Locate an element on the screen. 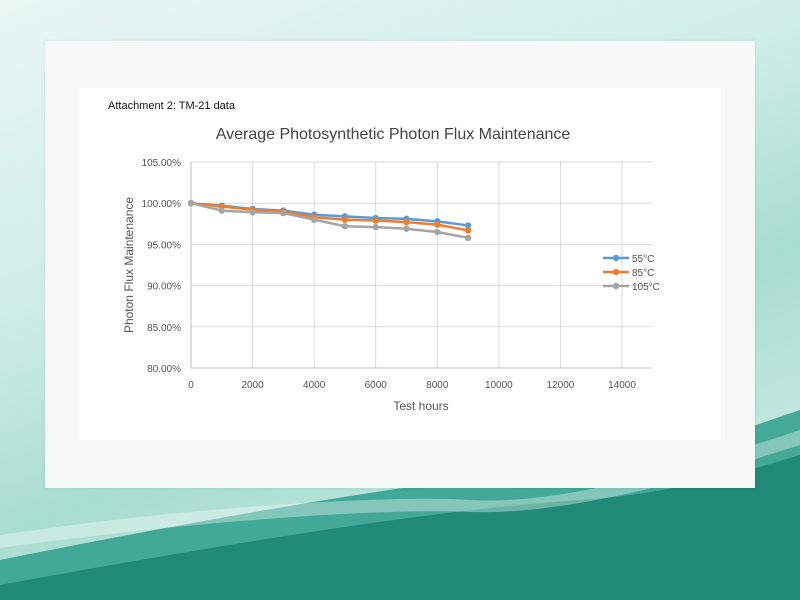 The height and width of the screenshot is (600, 800). x-tick-label: 10000 is located at coordinates (499, 385).